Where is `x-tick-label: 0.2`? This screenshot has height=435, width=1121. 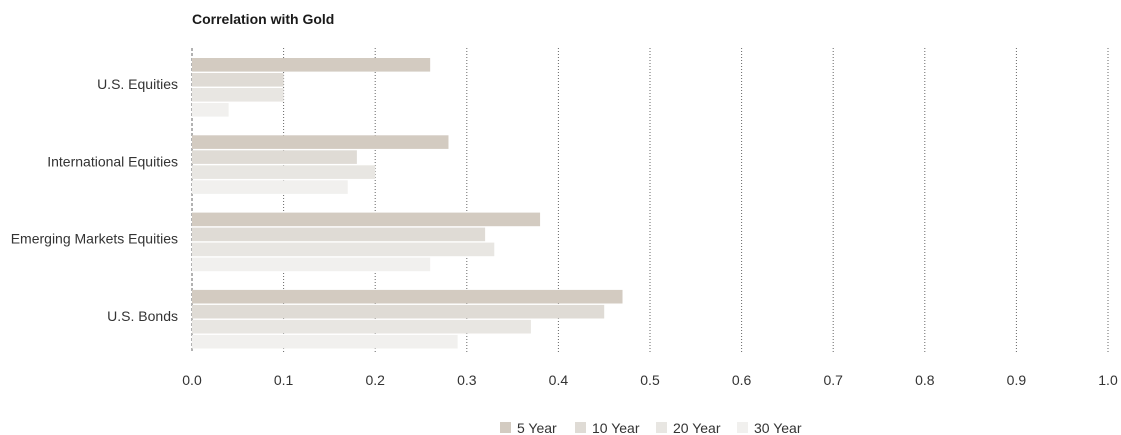
x-tick-label: 0.2 is located at coordinates (375, 380).